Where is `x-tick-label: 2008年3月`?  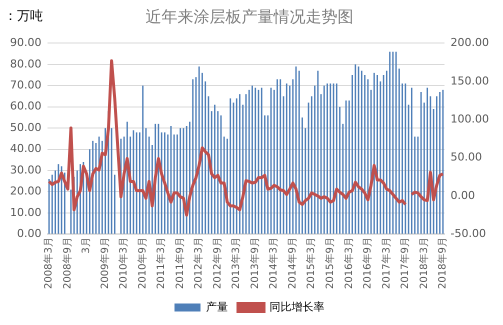
x-tick-label: 2008年3月 is located at coordinates (48, 263).